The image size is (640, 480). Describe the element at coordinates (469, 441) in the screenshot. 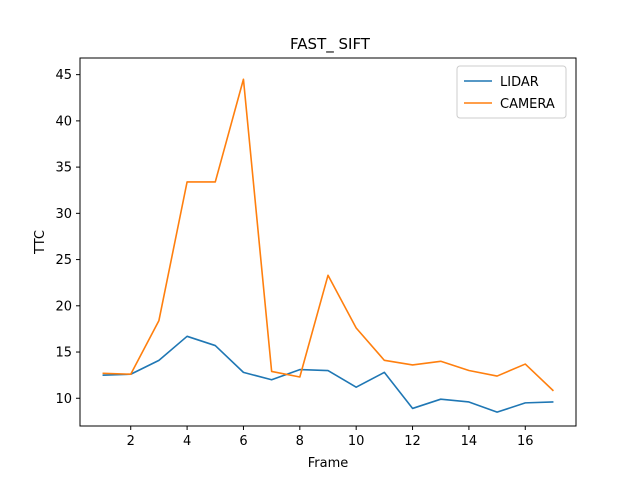

I see `x-tick-label: 14` at that location.